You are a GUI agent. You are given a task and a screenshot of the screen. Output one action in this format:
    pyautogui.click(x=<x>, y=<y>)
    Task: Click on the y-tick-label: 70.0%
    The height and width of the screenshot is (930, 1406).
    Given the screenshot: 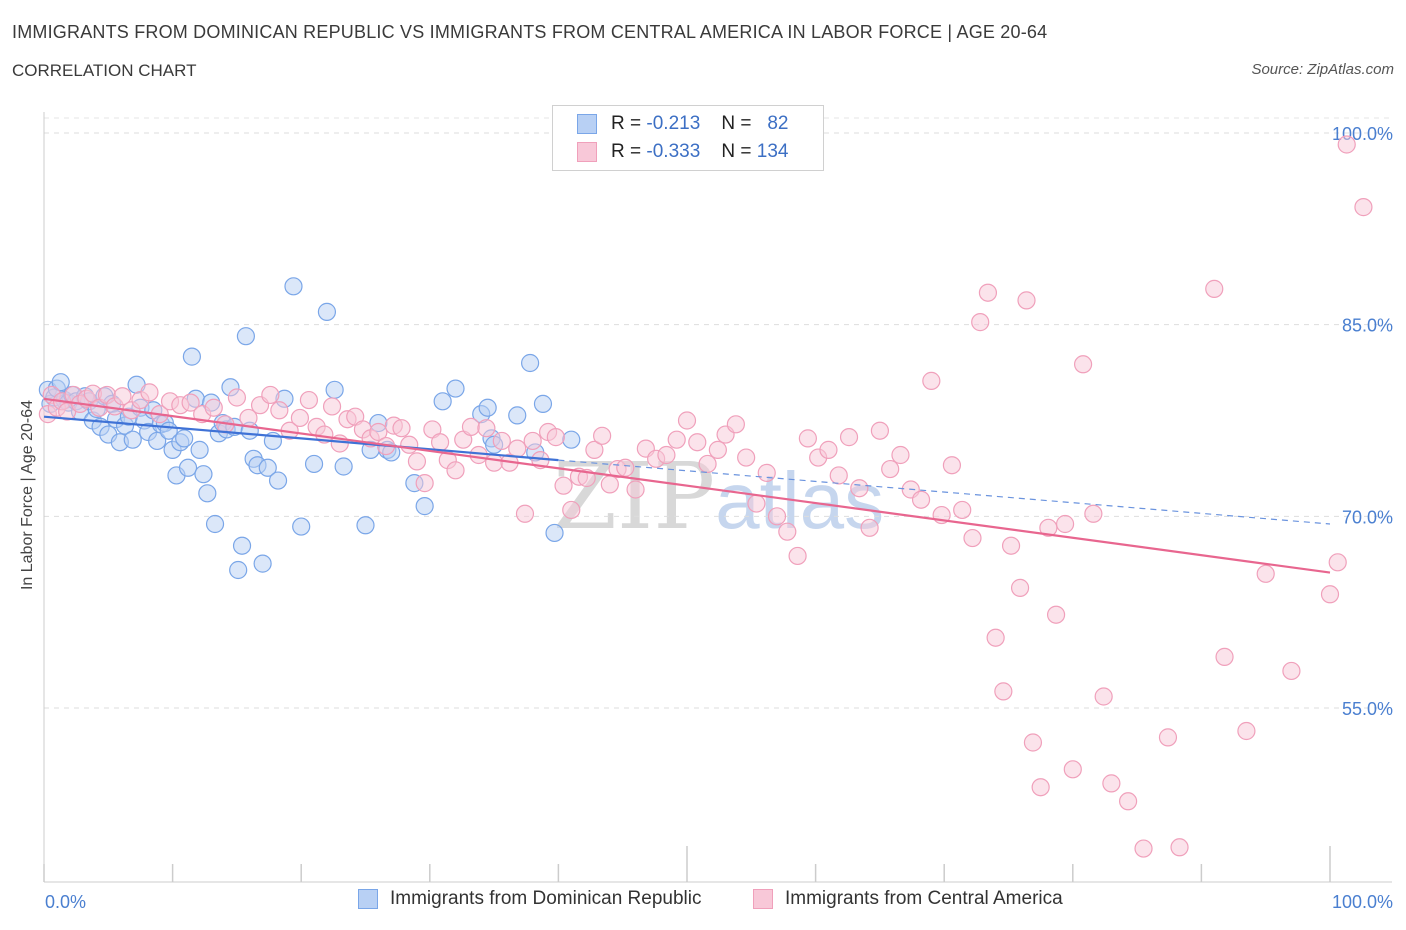 What is the action you would take?
    pyautogui.click(x=1367, y=517)
    